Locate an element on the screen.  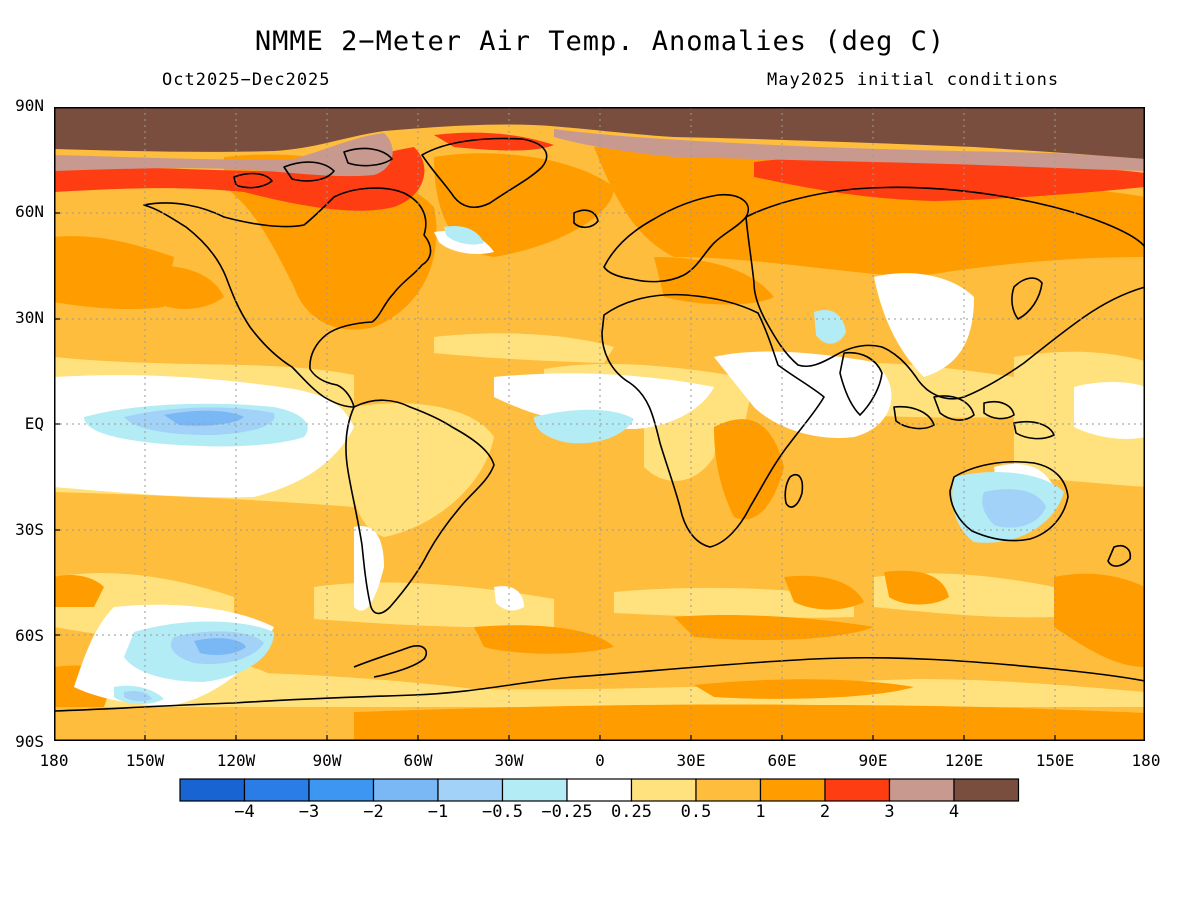
lat-label-90n: 90N is located at coordinates (29, 105).